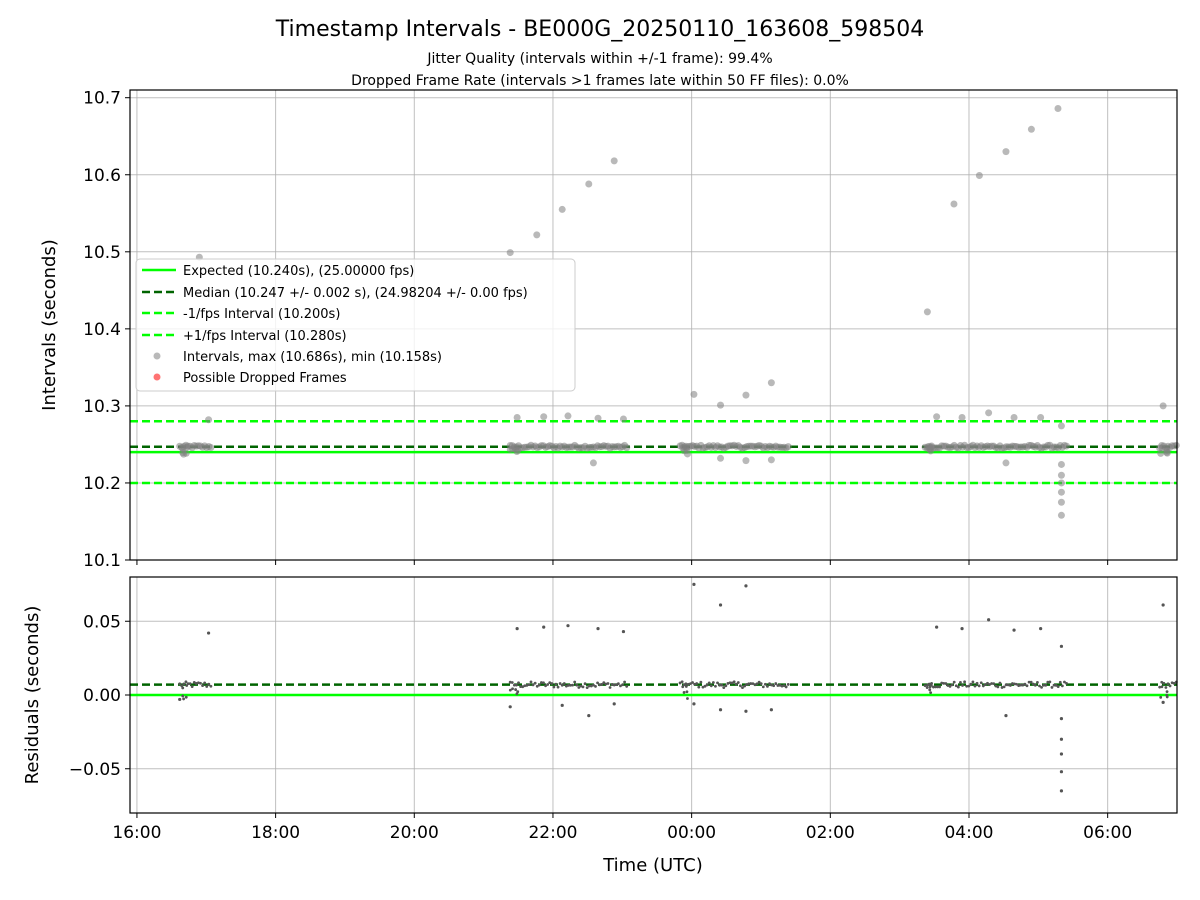 This screenshot has height=900, width=1200. I want to click on x-tick-label: 16:00, so click(136, 833).